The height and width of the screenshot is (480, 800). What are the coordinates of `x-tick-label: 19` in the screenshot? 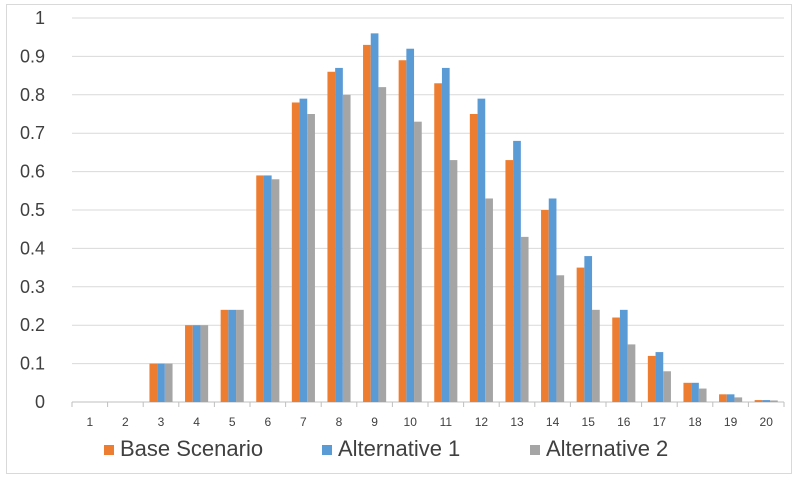 It's located at (731, 422).